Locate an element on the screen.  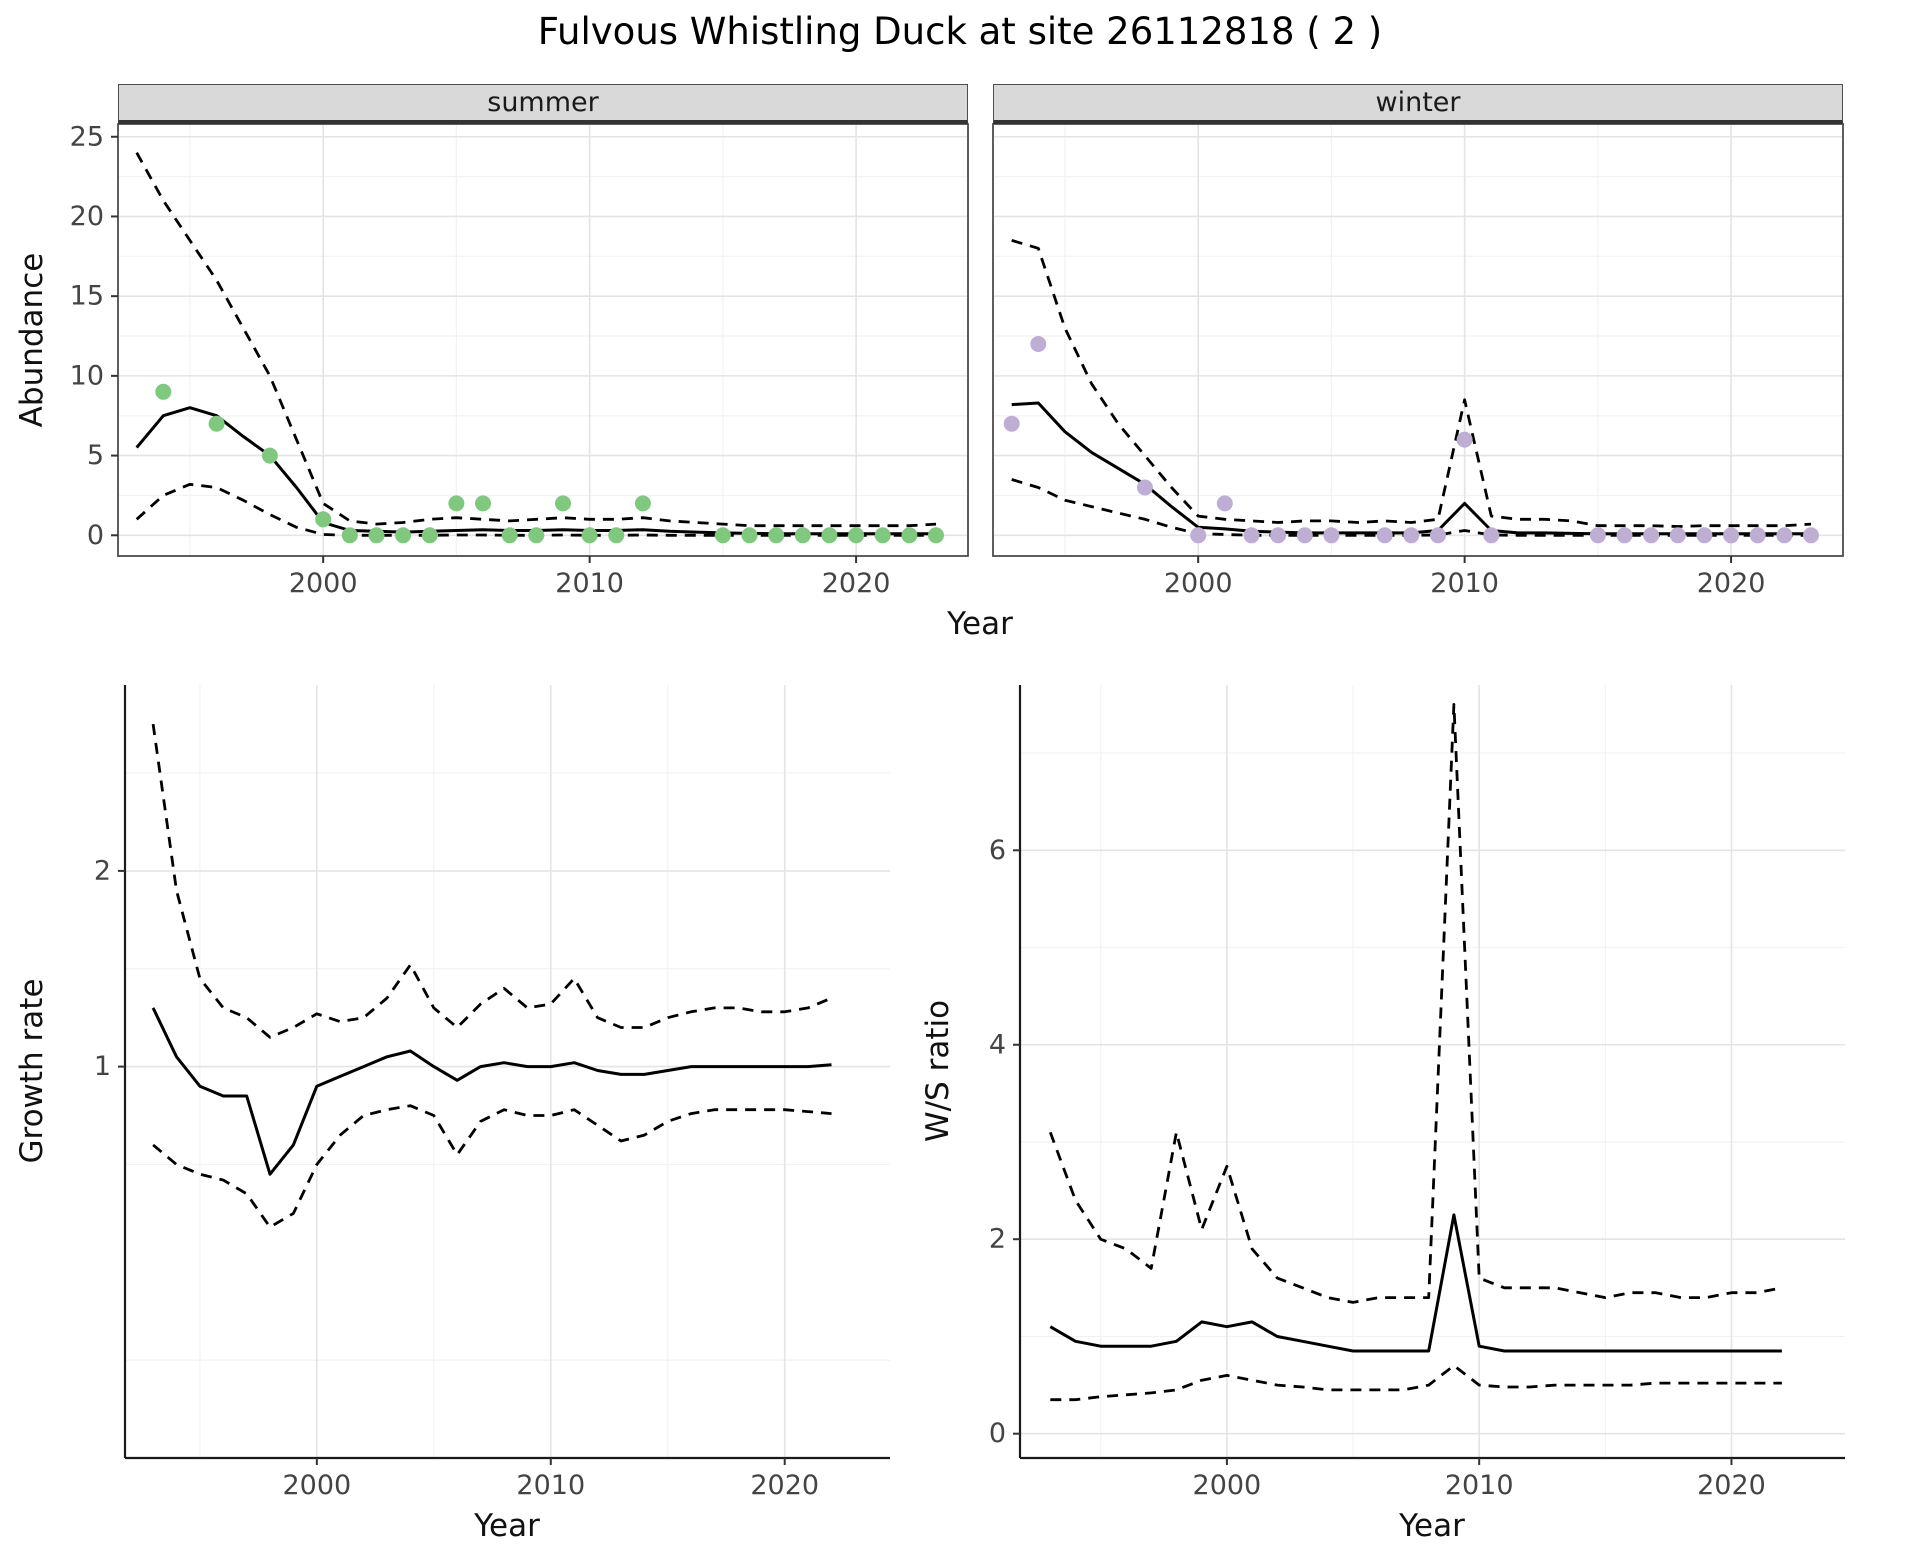
abundance_summer-y-tick-label: 0 is located at coordinates (95, 535).